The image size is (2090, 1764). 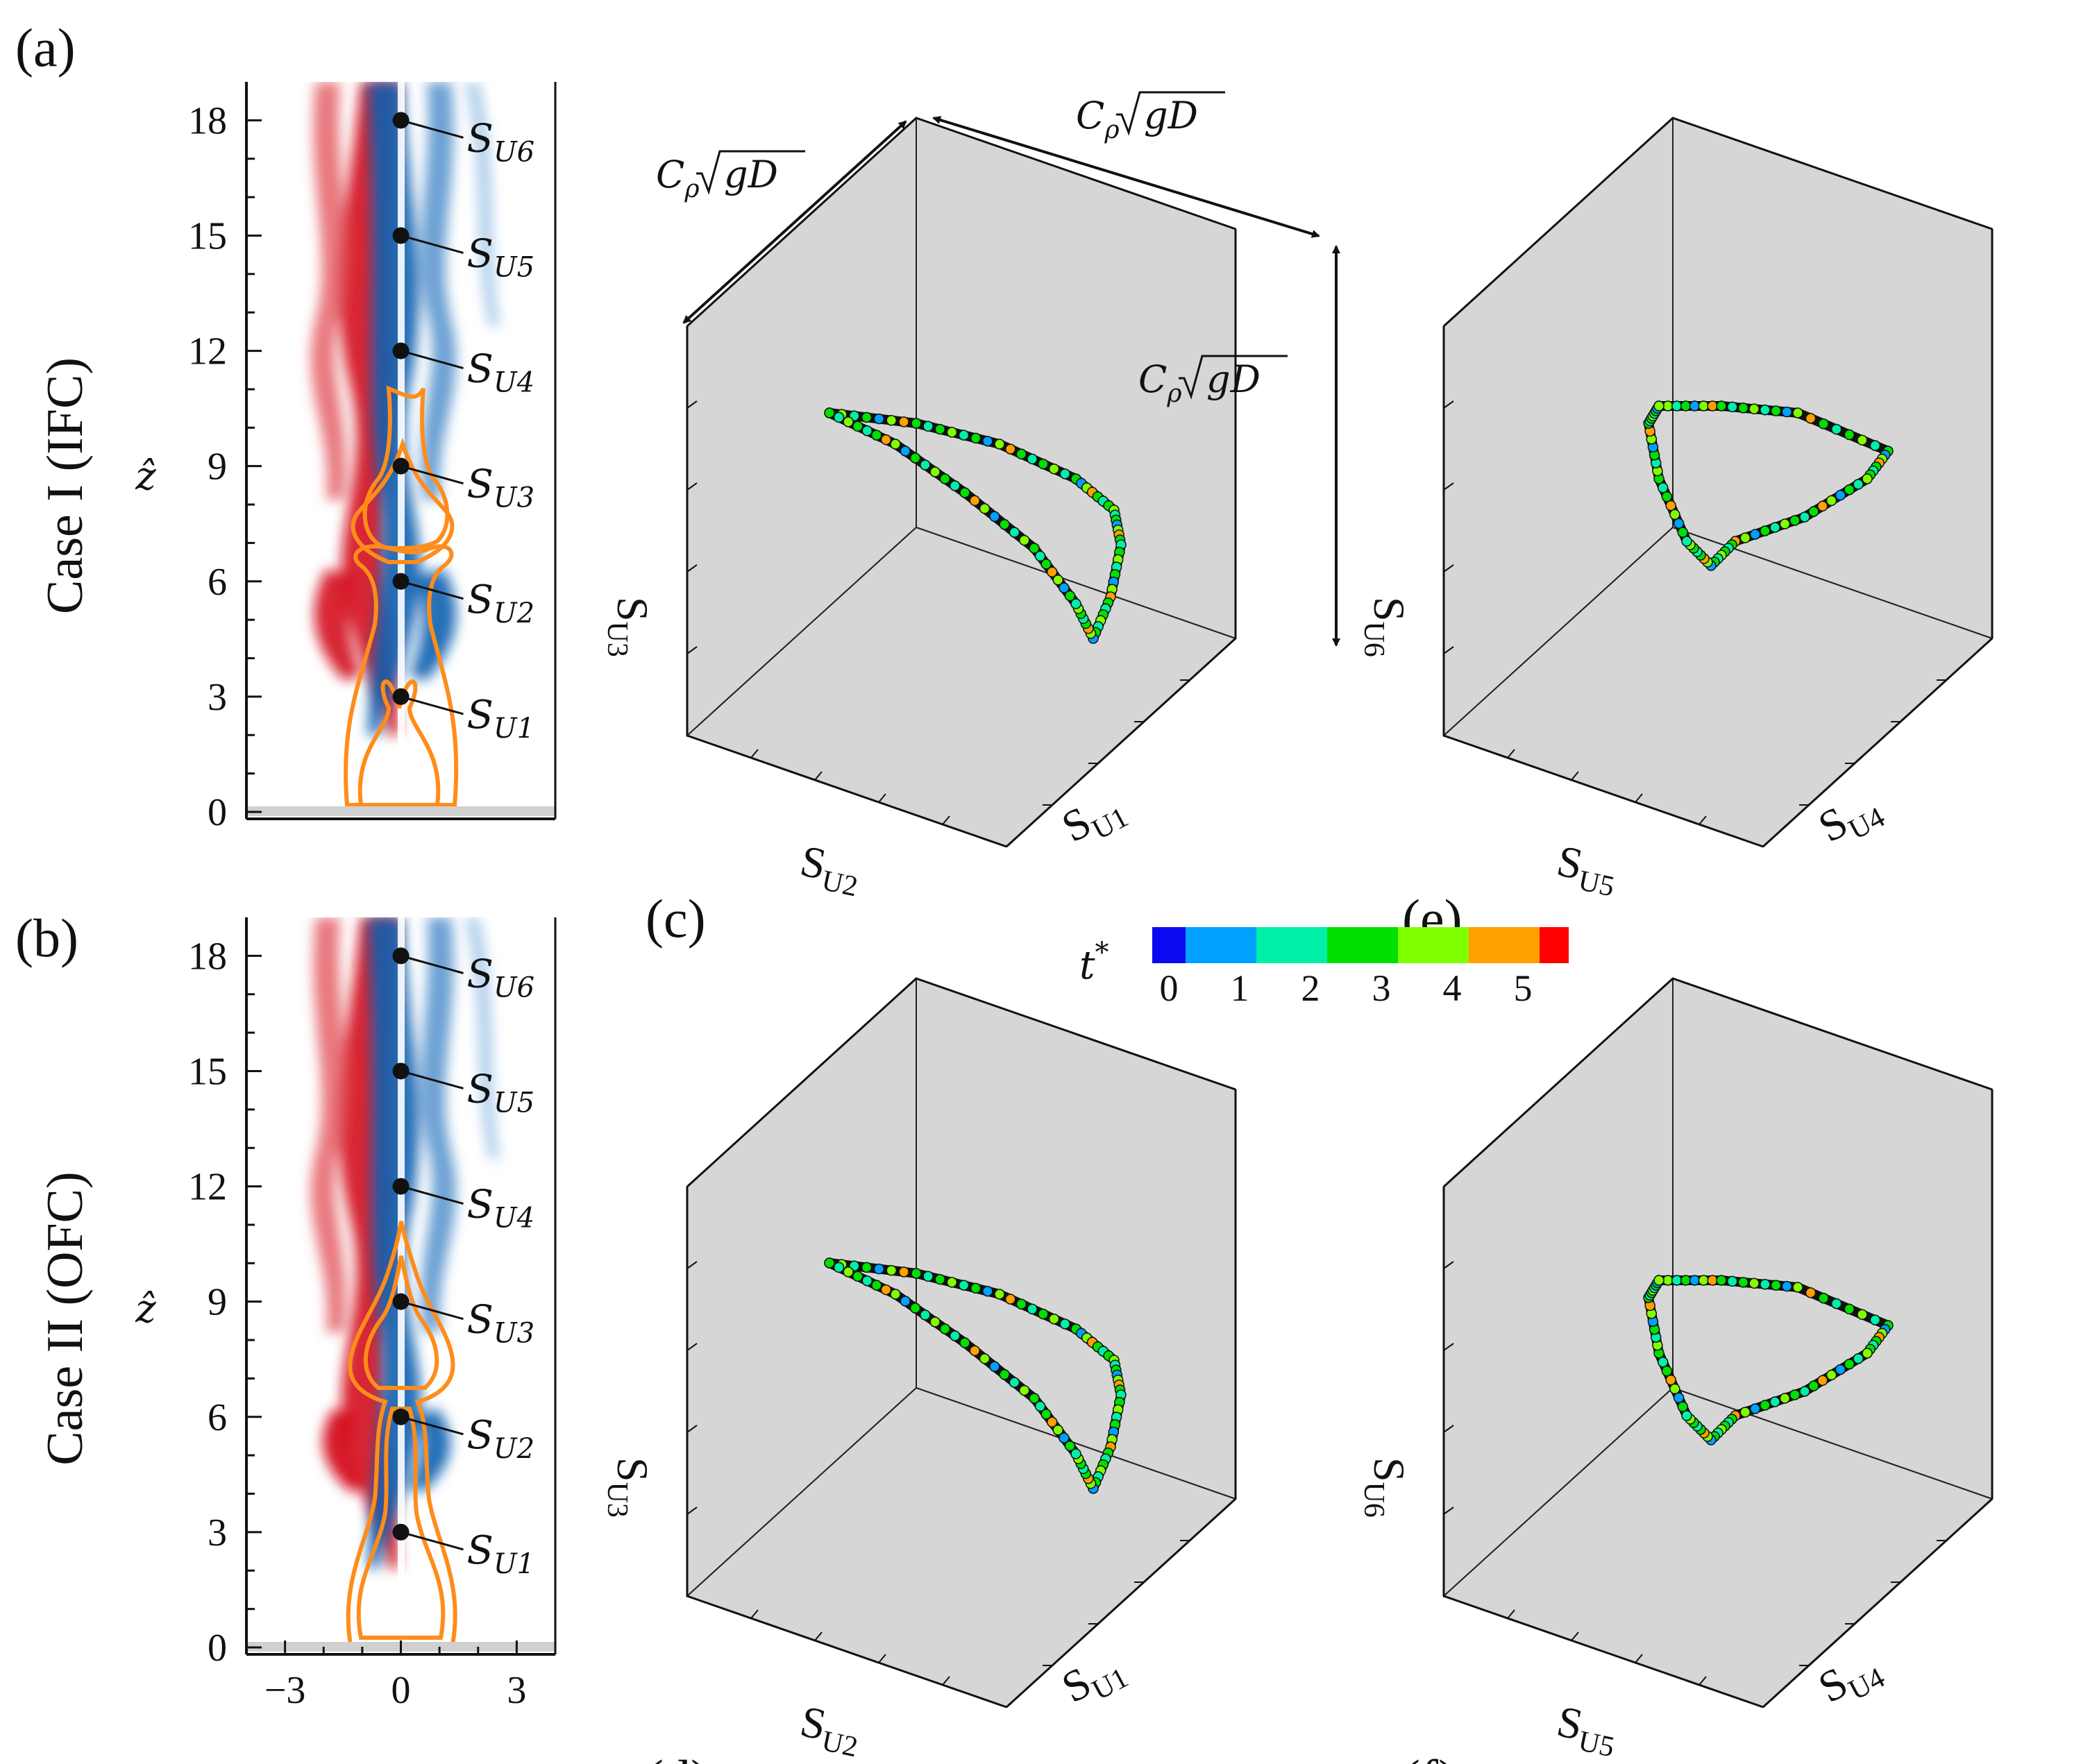 What do you see at coordinates (1386, 1488) in the screenshot?
I see `axis-label-z: SU6` at bounding box center [1386, 1488].